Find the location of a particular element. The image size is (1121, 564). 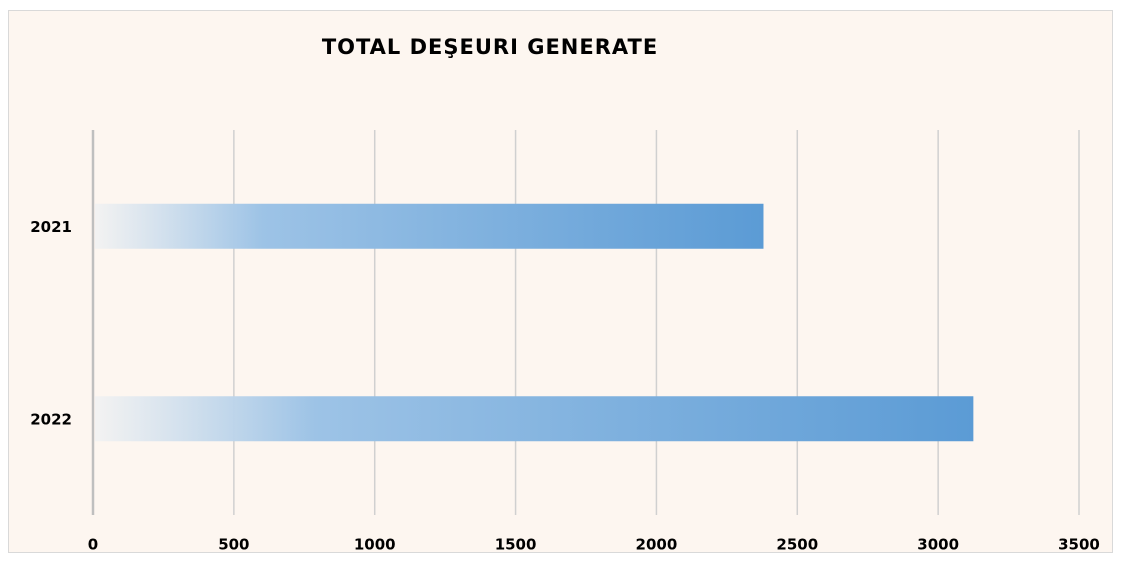

chart-title: TOTAL DEŞEURI GENERATE is located at coordinates (490, 47).